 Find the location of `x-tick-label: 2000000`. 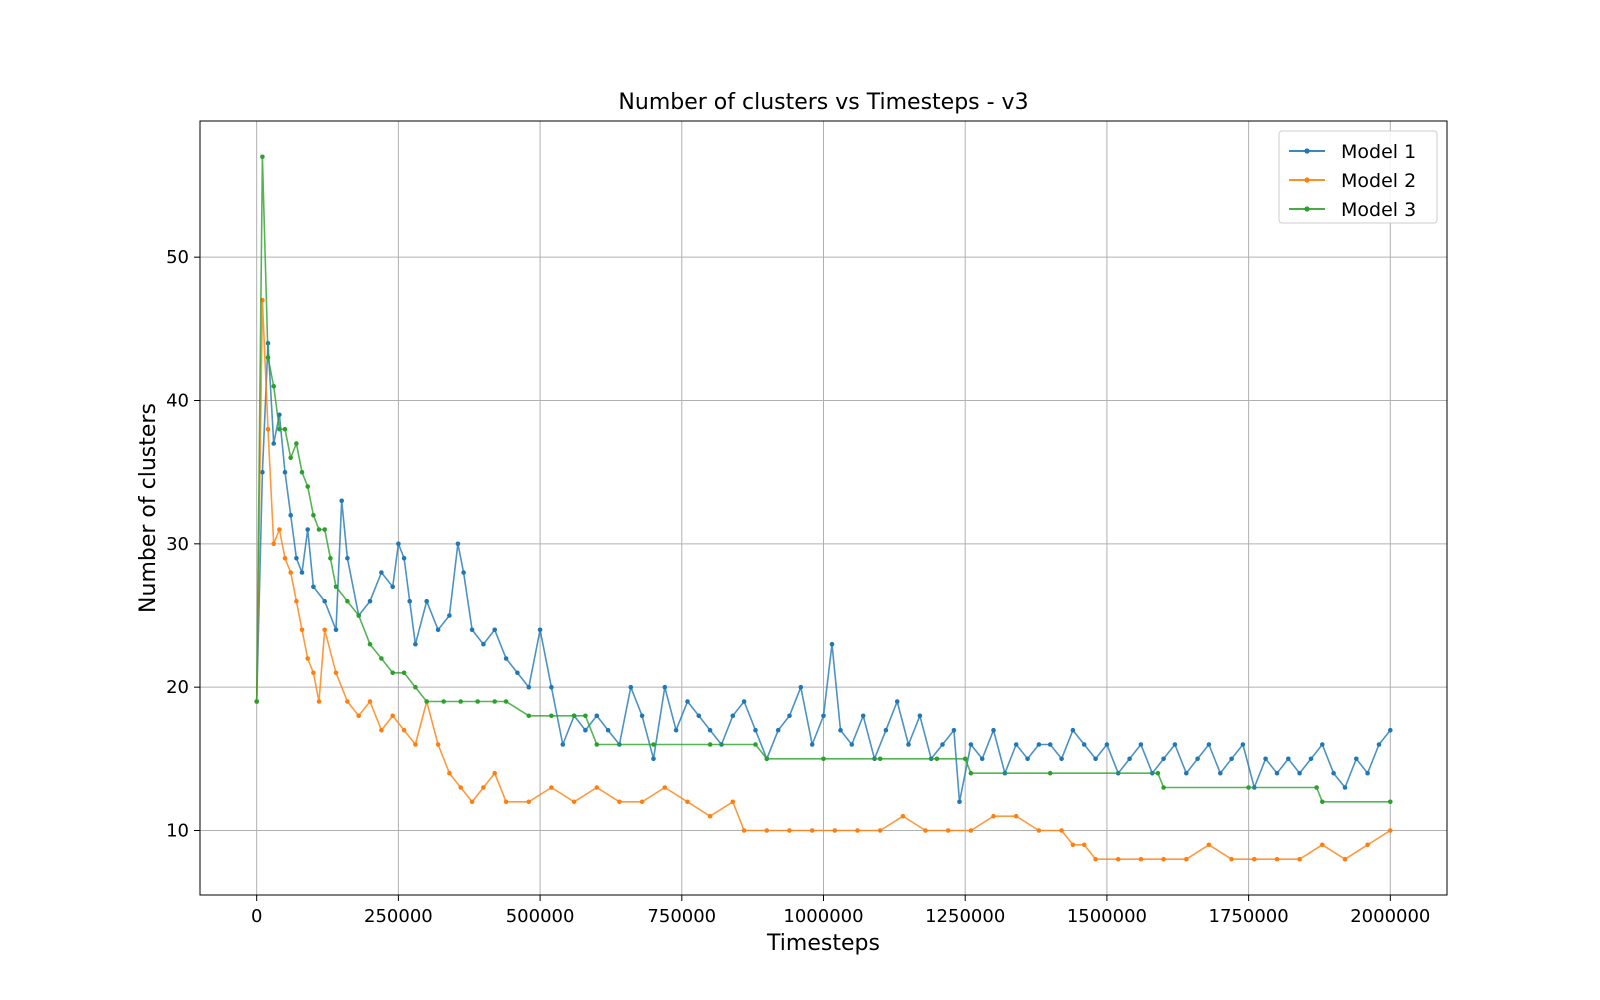

x-tick-label: 2000000 is located at coordinates (1390, 916).